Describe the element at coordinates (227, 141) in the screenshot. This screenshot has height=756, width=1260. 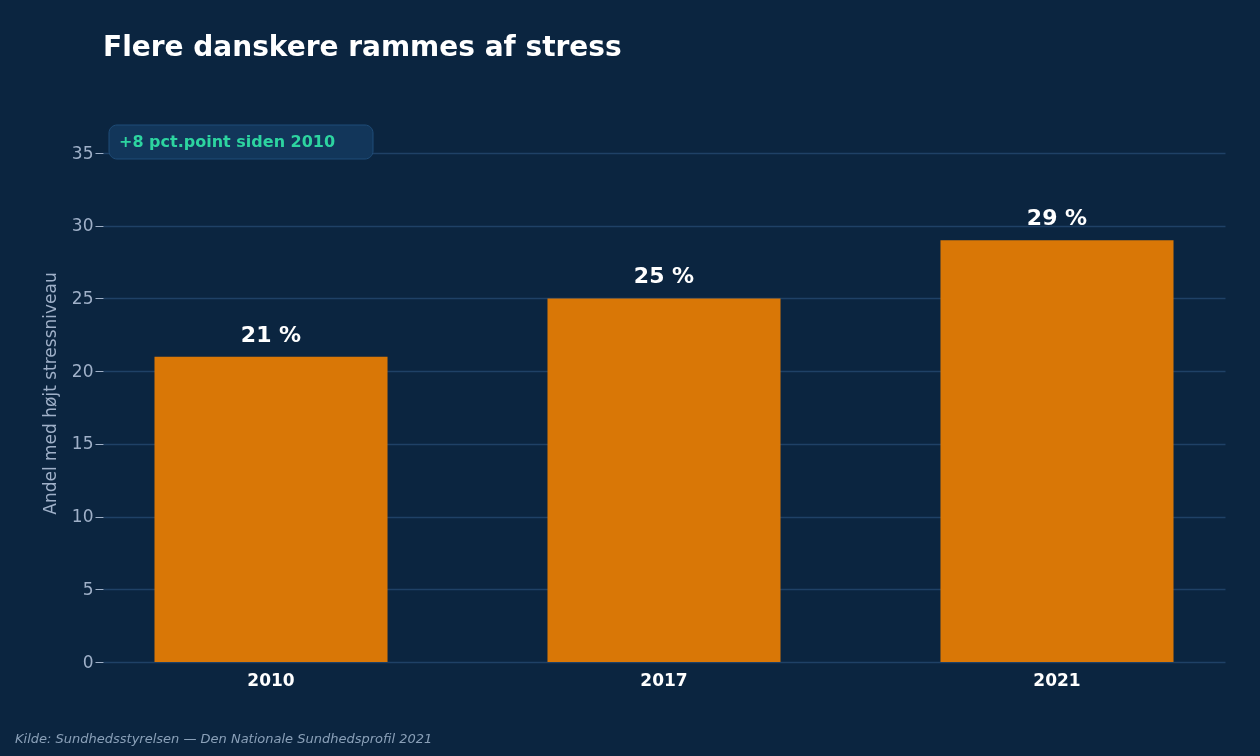
I see `annotation: +8 pct.point siden 2010` at that location.